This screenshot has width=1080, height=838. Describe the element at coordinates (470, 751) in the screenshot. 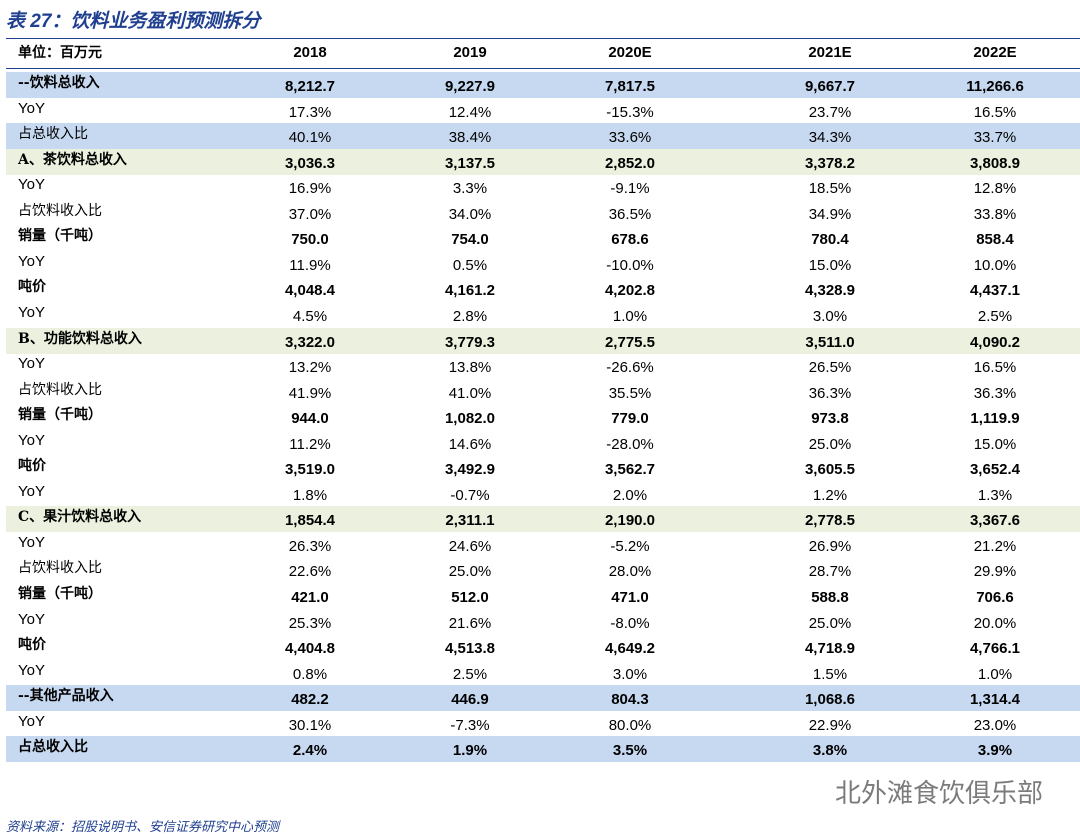

I see `cell-value: 1.9%` at that location.